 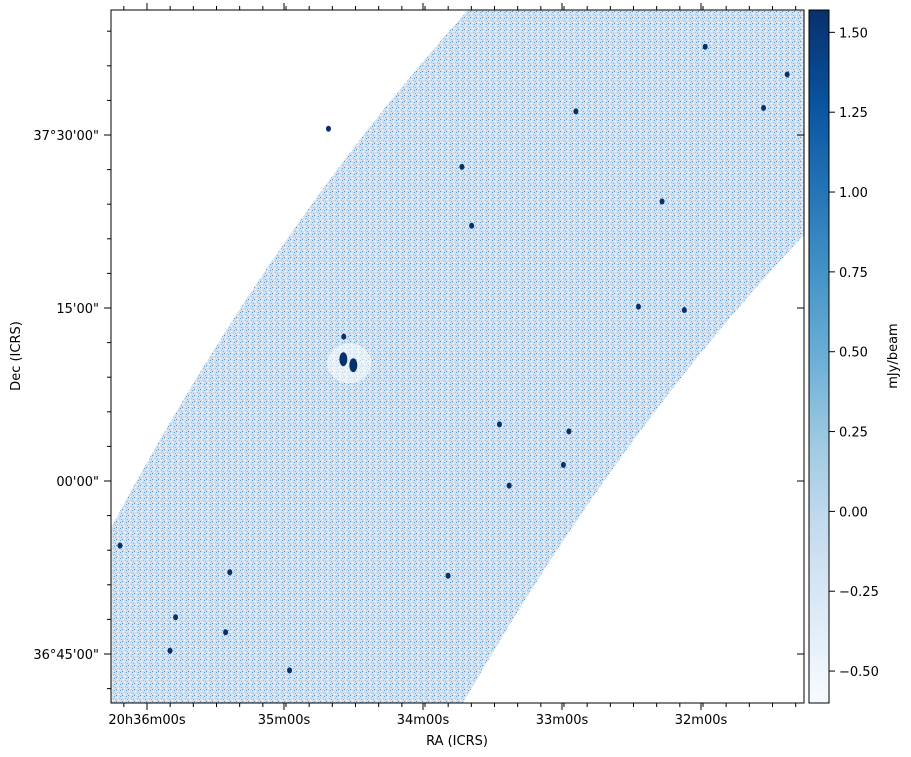 What do you see at coordinates (66, 655) in the screenshot?
I see `y-tick-label: 36°45'00"` at bounding box center [66, 655].